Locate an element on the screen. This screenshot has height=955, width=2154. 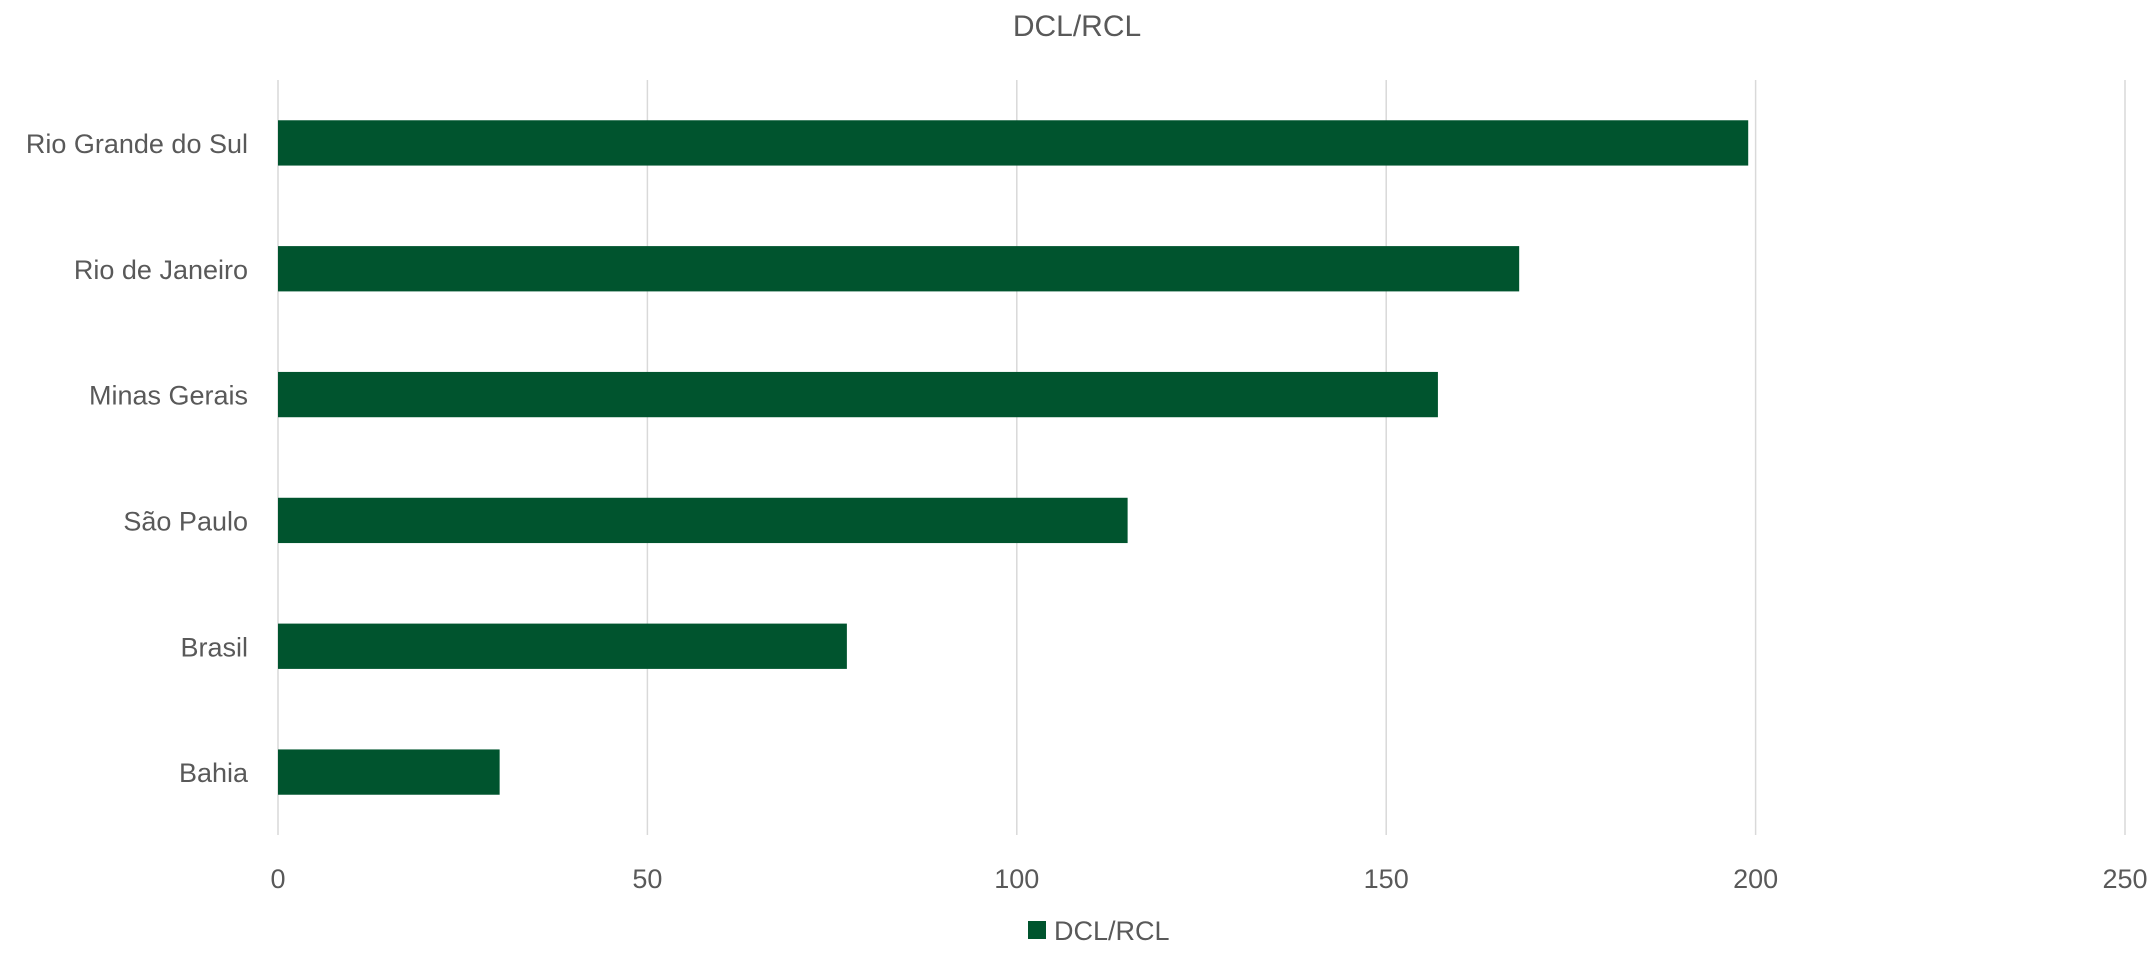
legend-swatch is located at coordinates (1037, 930).